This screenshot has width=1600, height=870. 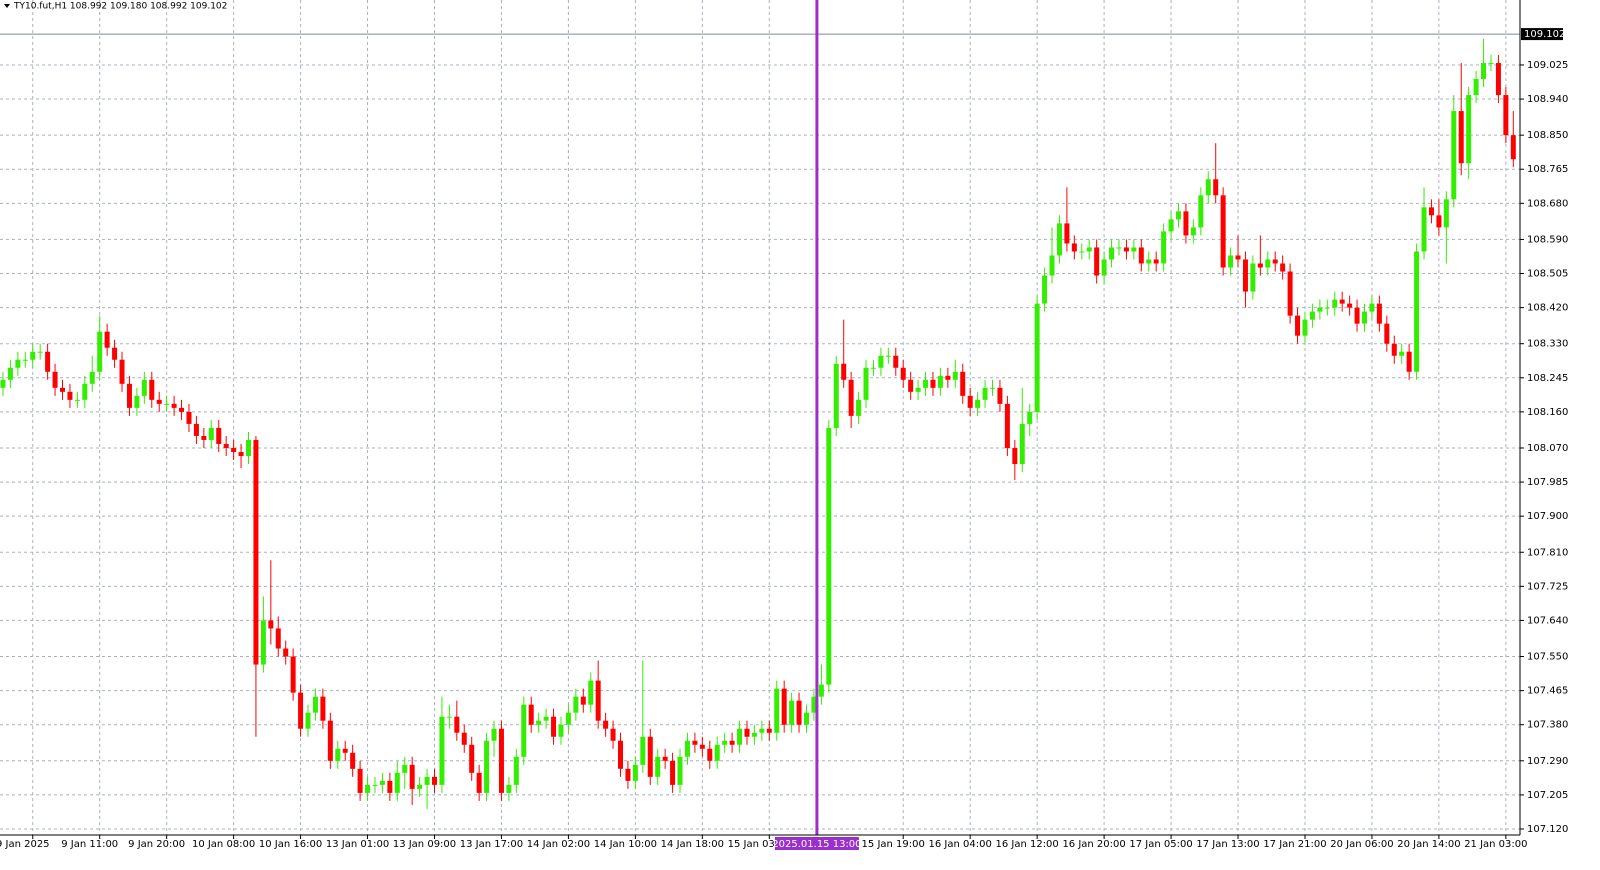 What do you see at coordinates (1547, 344) in the screenshot?
I see `y-tick-label: 108.330` at bounding box center [1547, 344].